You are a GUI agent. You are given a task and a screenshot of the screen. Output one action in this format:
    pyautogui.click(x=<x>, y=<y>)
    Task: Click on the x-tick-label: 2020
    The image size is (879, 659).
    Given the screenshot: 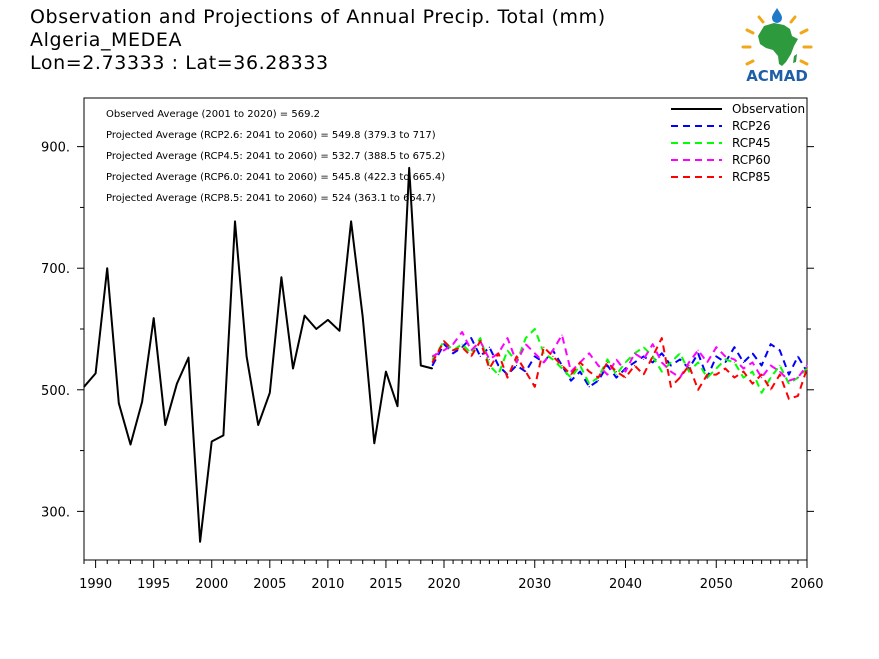 What is the action you would take?
    pyautogui.click(x=443, y=584)
    